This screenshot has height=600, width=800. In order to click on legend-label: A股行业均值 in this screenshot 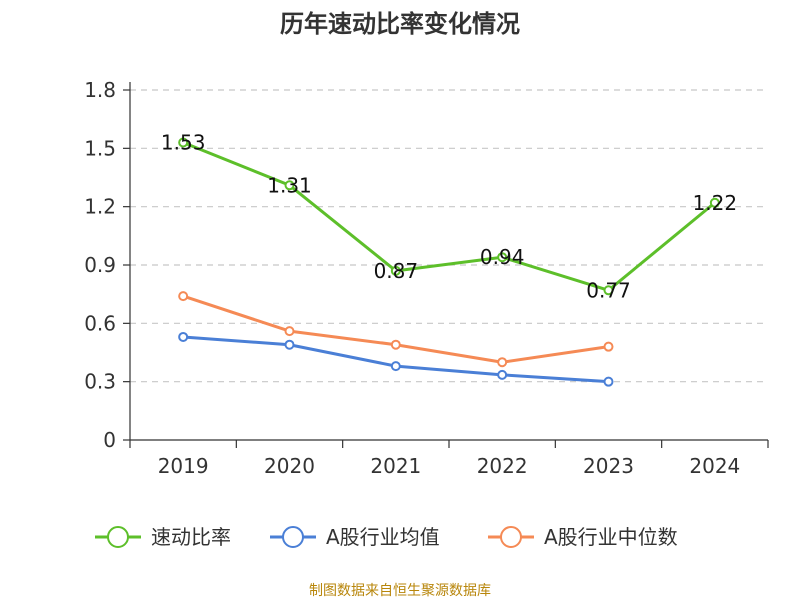, I will do `click(383, 537)`.